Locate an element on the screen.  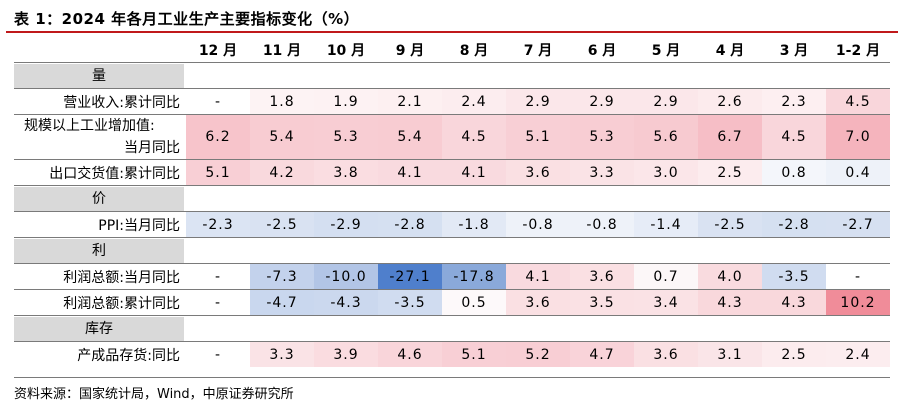
column-header: 4 月 is located at coordinates (730, 50).